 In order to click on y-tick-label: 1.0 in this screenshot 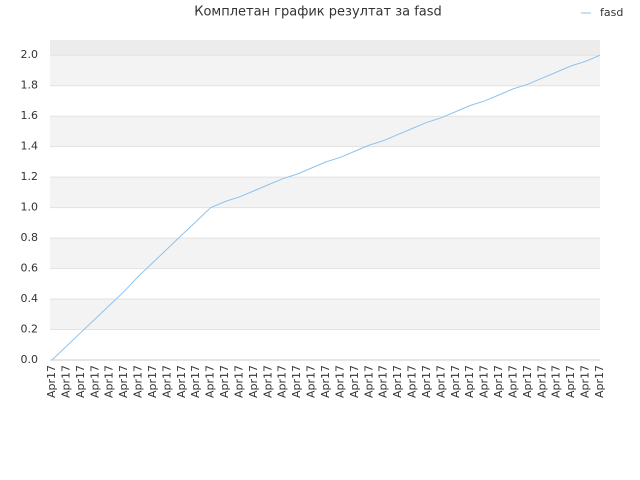, I will do `click(30, 207)`.